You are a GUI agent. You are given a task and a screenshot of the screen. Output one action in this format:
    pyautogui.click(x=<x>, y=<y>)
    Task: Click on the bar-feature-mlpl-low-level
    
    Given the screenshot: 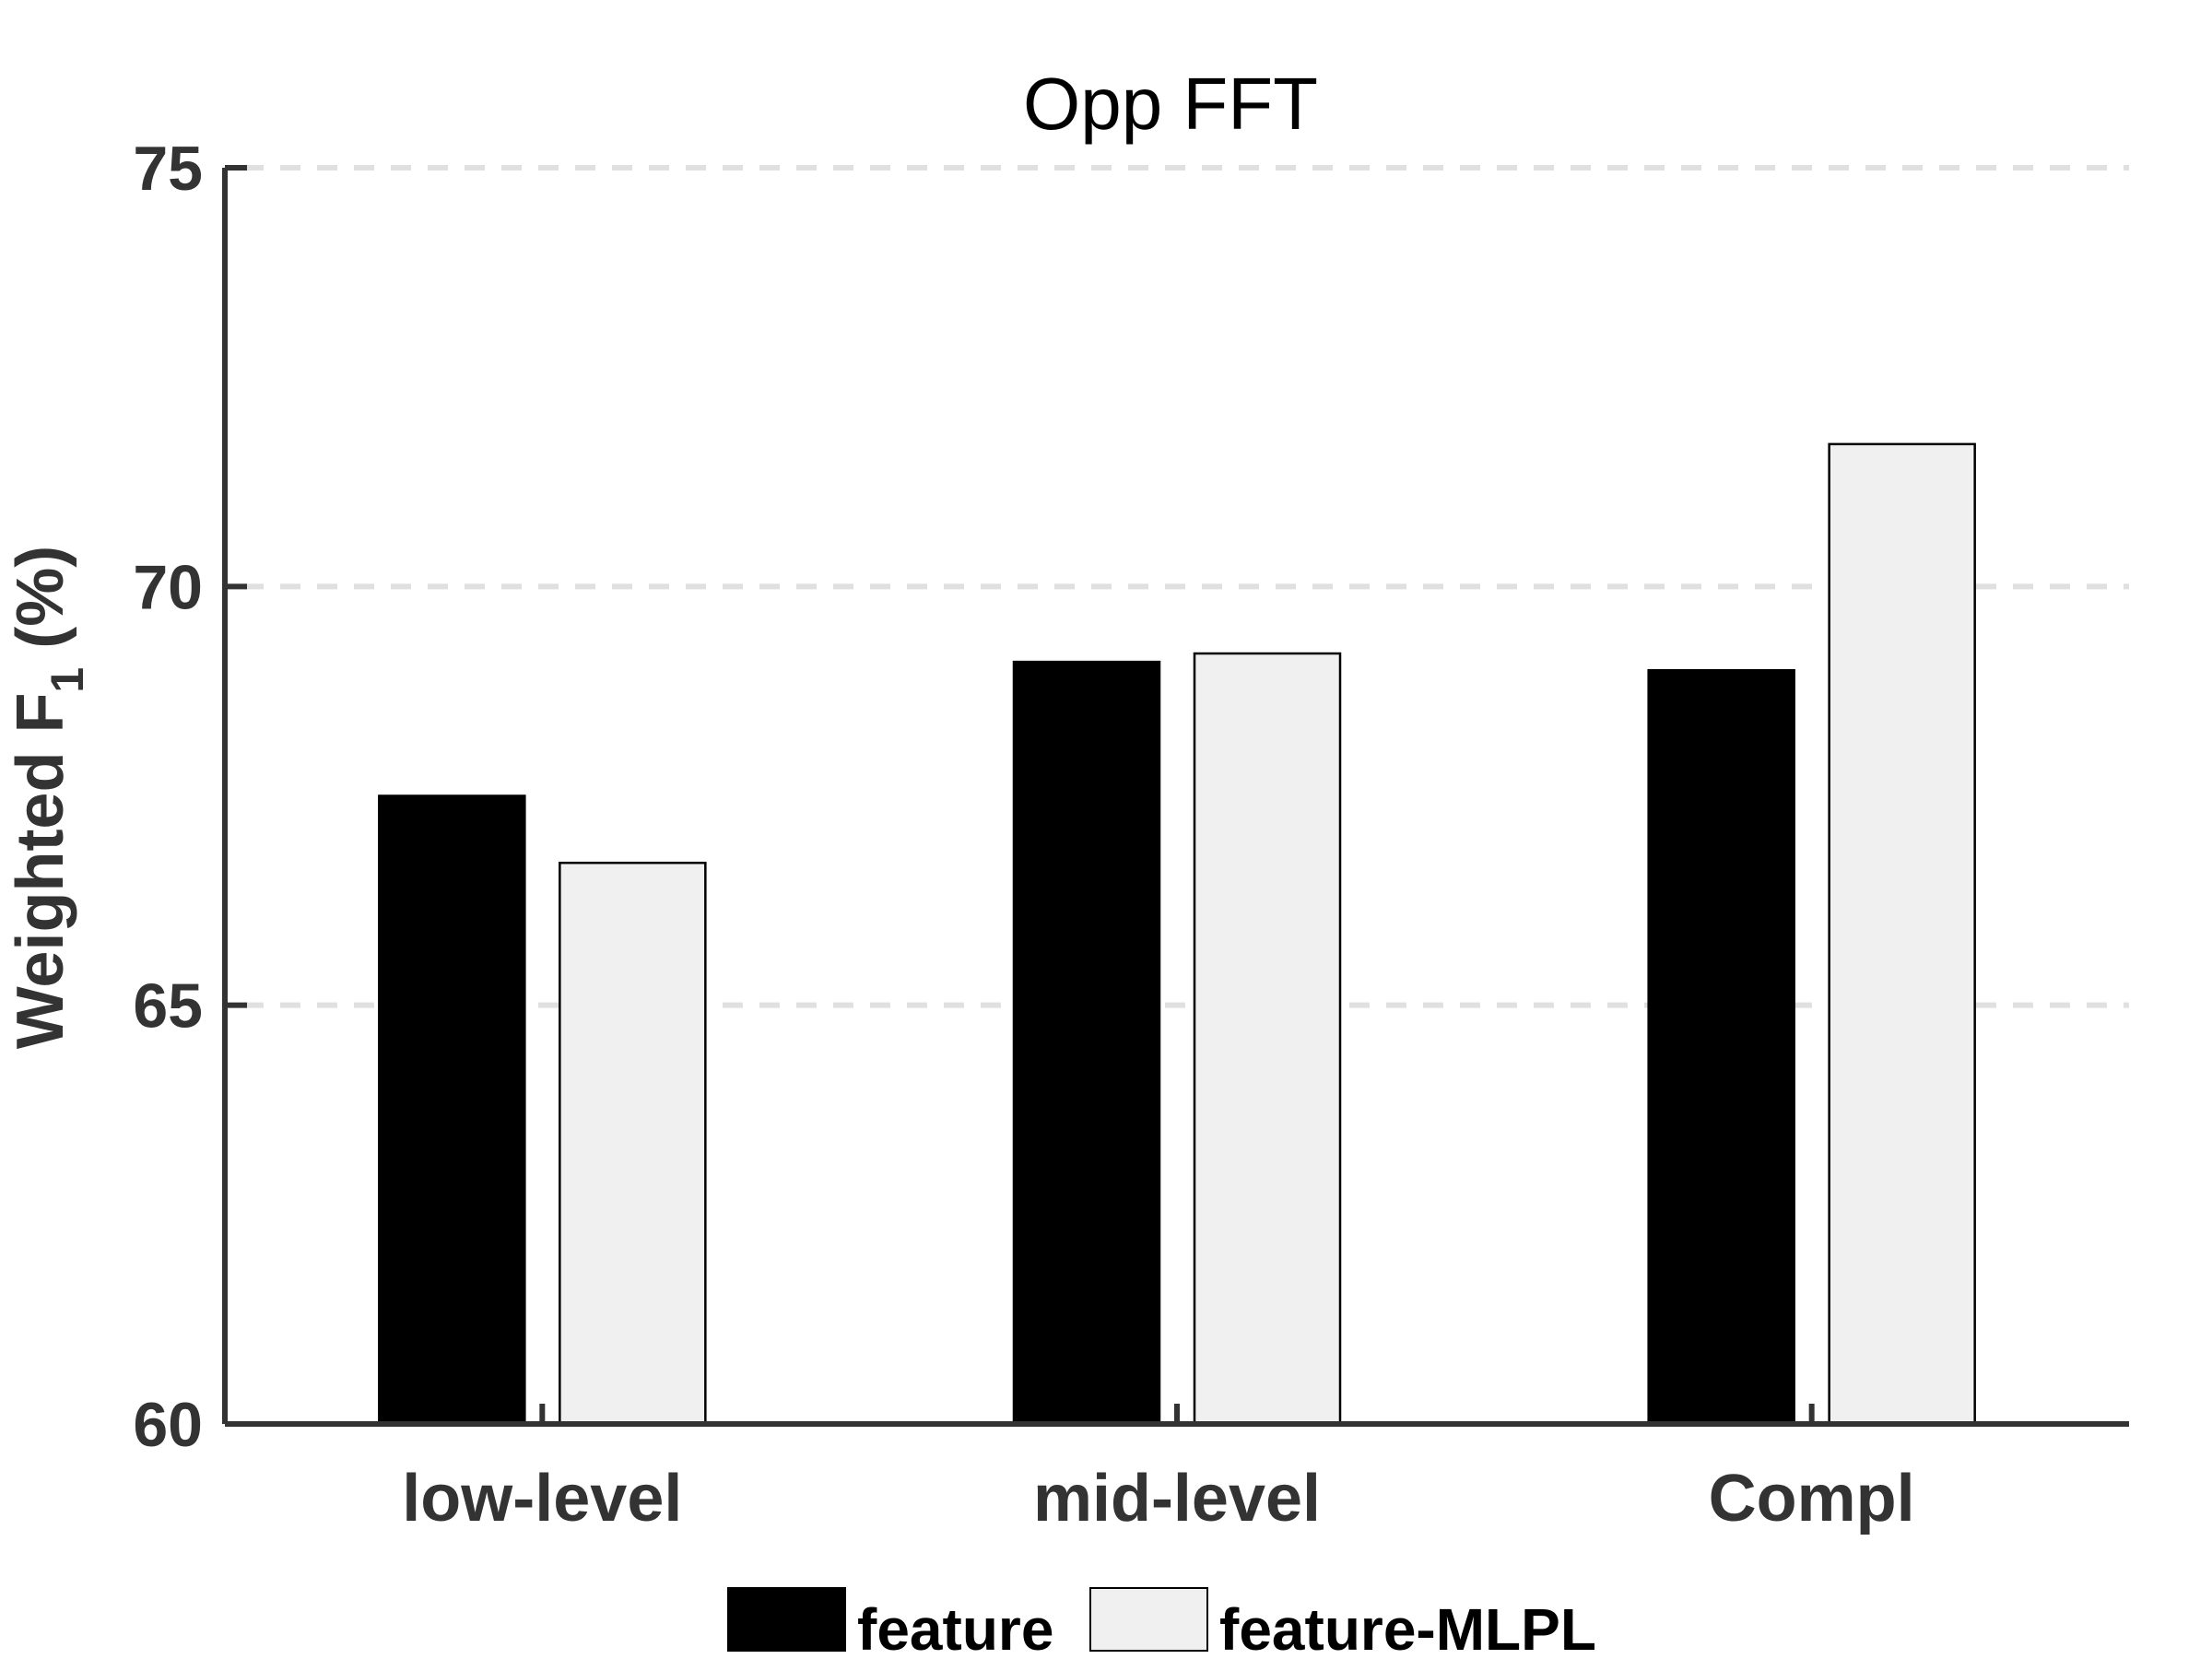 What is the action you would take?
    pyautogui.click(x=633, y=1143)
    